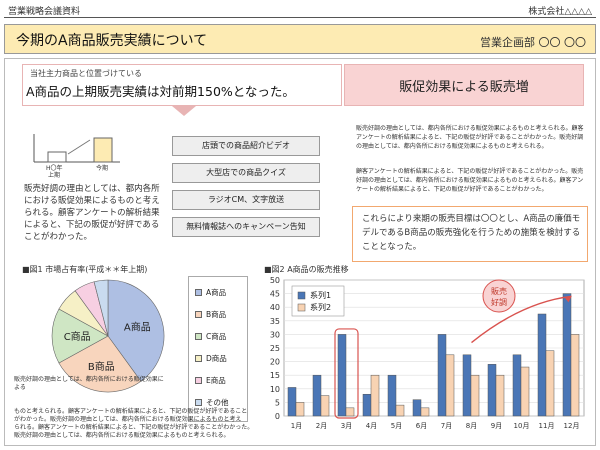 This screenshot has width=600, height=450. Describe the element at coordinates (572, 426) in the screenshot. I see `bar-xtick-12: 12月` at that location.